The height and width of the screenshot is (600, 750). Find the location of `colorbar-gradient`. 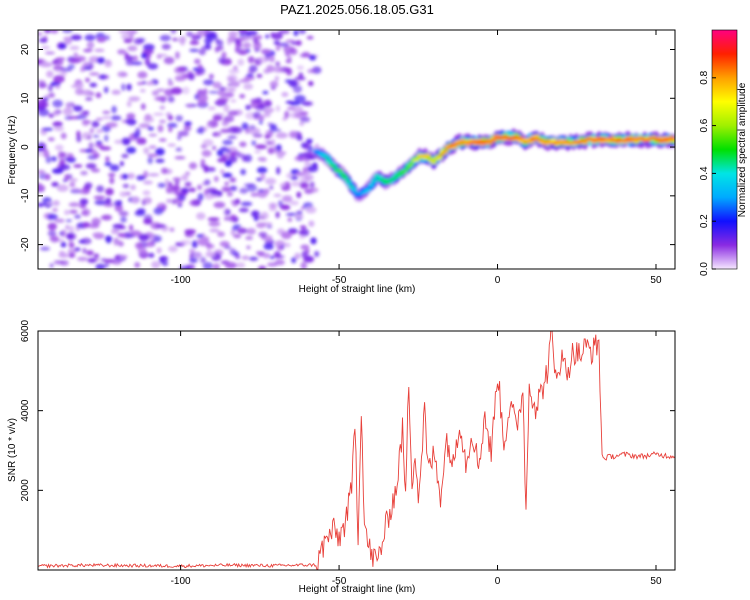

colorbar-gradient is located at coordinates (724, 149).